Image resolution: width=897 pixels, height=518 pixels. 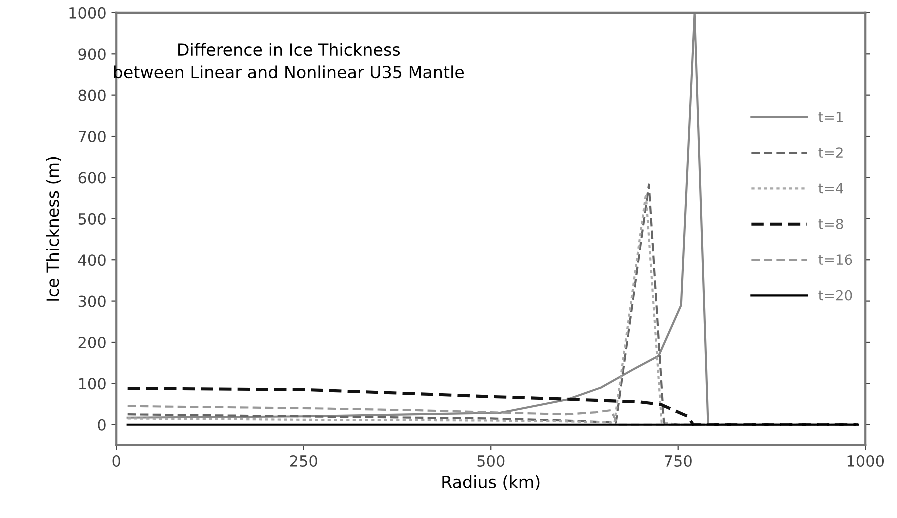 What do you see at coordinates (92, 302) in the screenshot?
I see `y-tick-label: 300` at bounding box center [92, 302].